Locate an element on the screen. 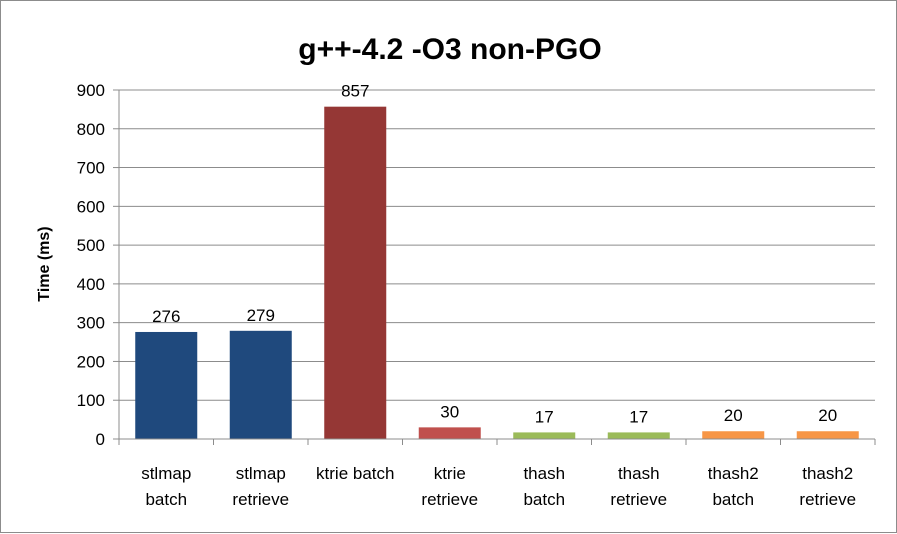 This screenshot has width=897, height=534. y-tick-label: 500 is located at coordinates (91, 245).